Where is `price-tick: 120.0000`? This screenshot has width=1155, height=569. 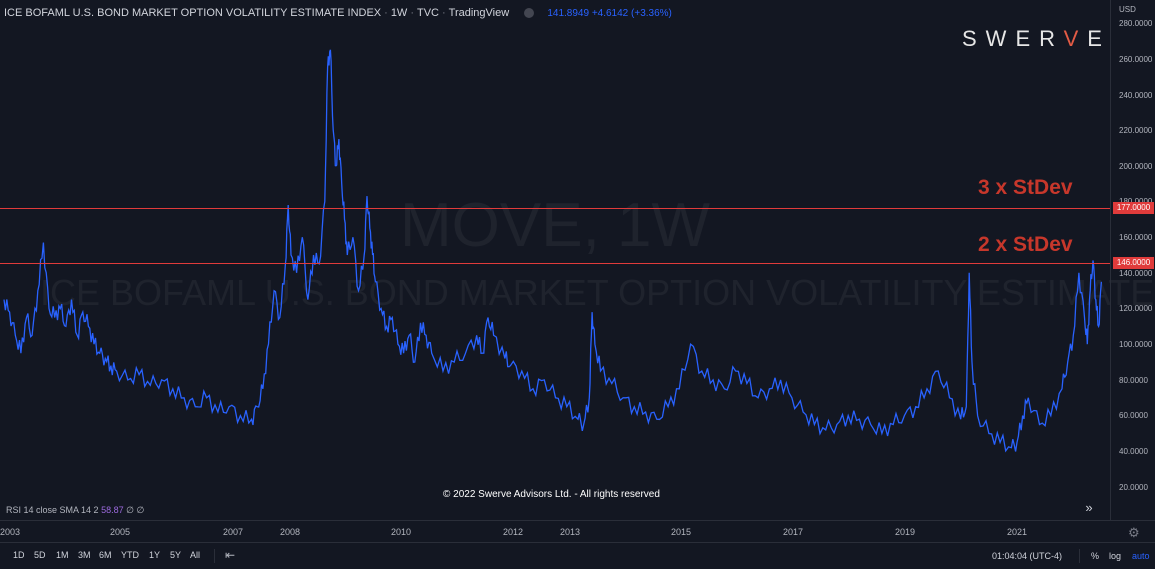 price-tick: 120.0000 is located at coordinates (1136, 308).